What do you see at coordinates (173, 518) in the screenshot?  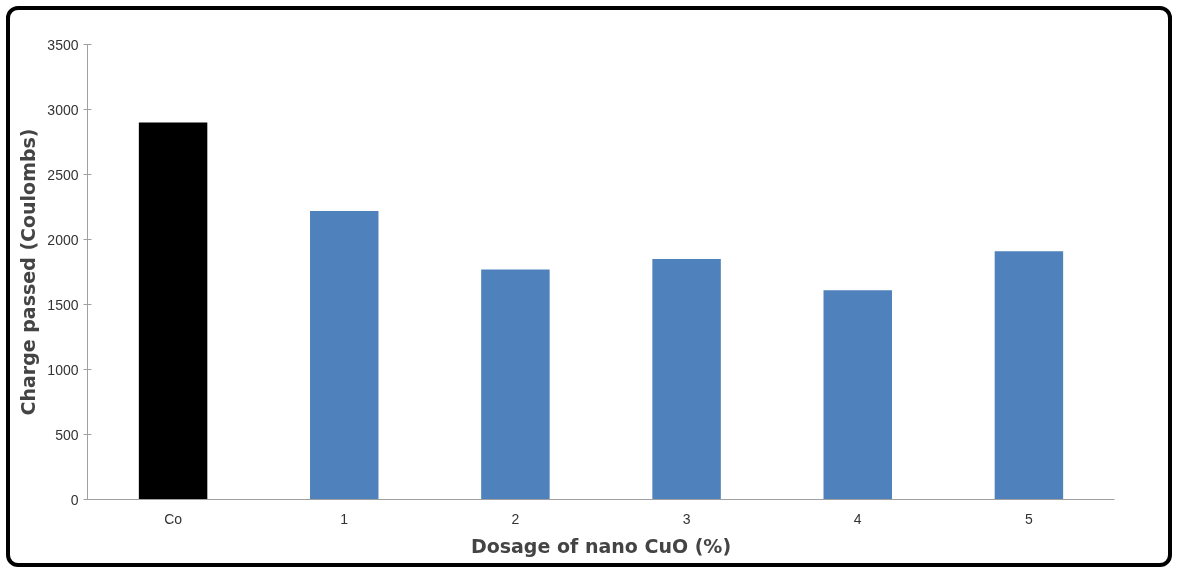 I see `x-tick-label: Co` at bounding box center [173, 518].